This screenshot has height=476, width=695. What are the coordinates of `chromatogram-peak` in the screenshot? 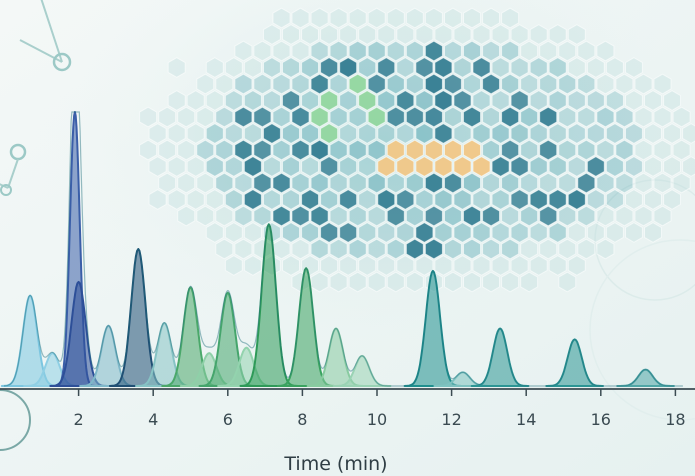 It's located at (645, 377).